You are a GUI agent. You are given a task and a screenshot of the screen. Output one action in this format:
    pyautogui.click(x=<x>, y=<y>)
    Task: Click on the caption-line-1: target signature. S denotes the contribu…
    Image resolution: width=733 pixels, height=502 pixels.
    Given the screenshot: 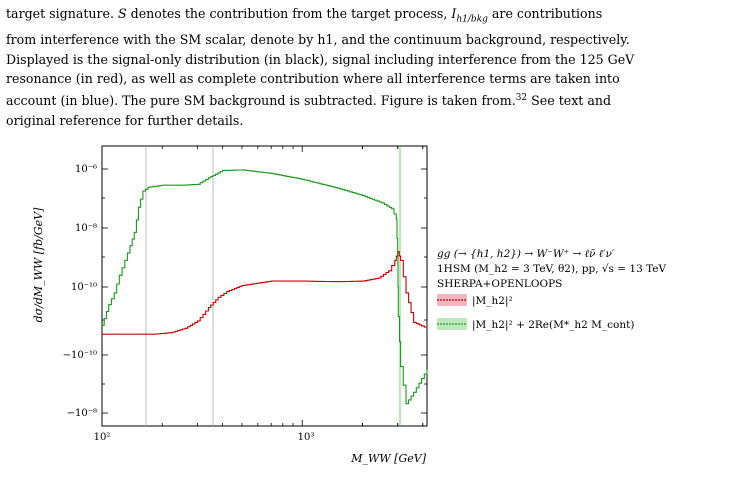 What is the action you would take?
    pyautogui.click(x=304, y=15)
    